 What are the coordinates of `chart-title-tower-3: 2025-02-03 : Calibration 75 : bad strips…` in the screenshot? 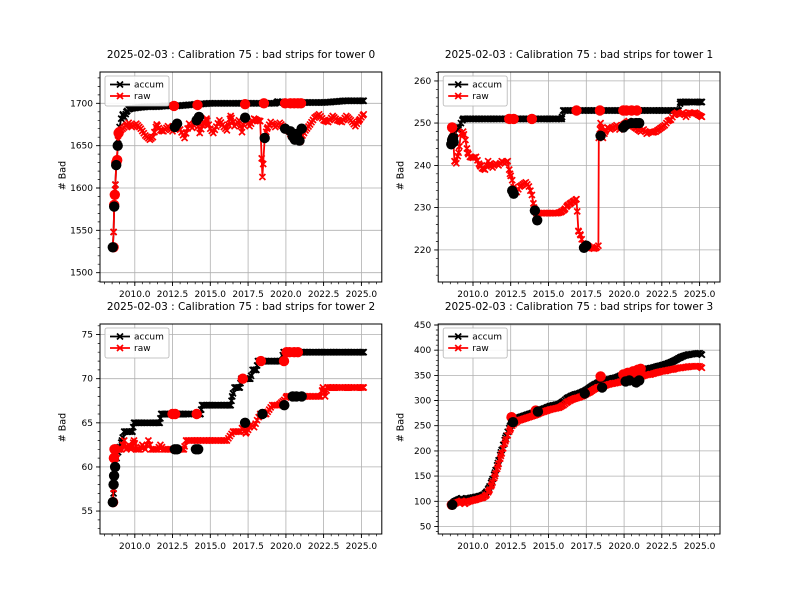 It's located at (579, 307).